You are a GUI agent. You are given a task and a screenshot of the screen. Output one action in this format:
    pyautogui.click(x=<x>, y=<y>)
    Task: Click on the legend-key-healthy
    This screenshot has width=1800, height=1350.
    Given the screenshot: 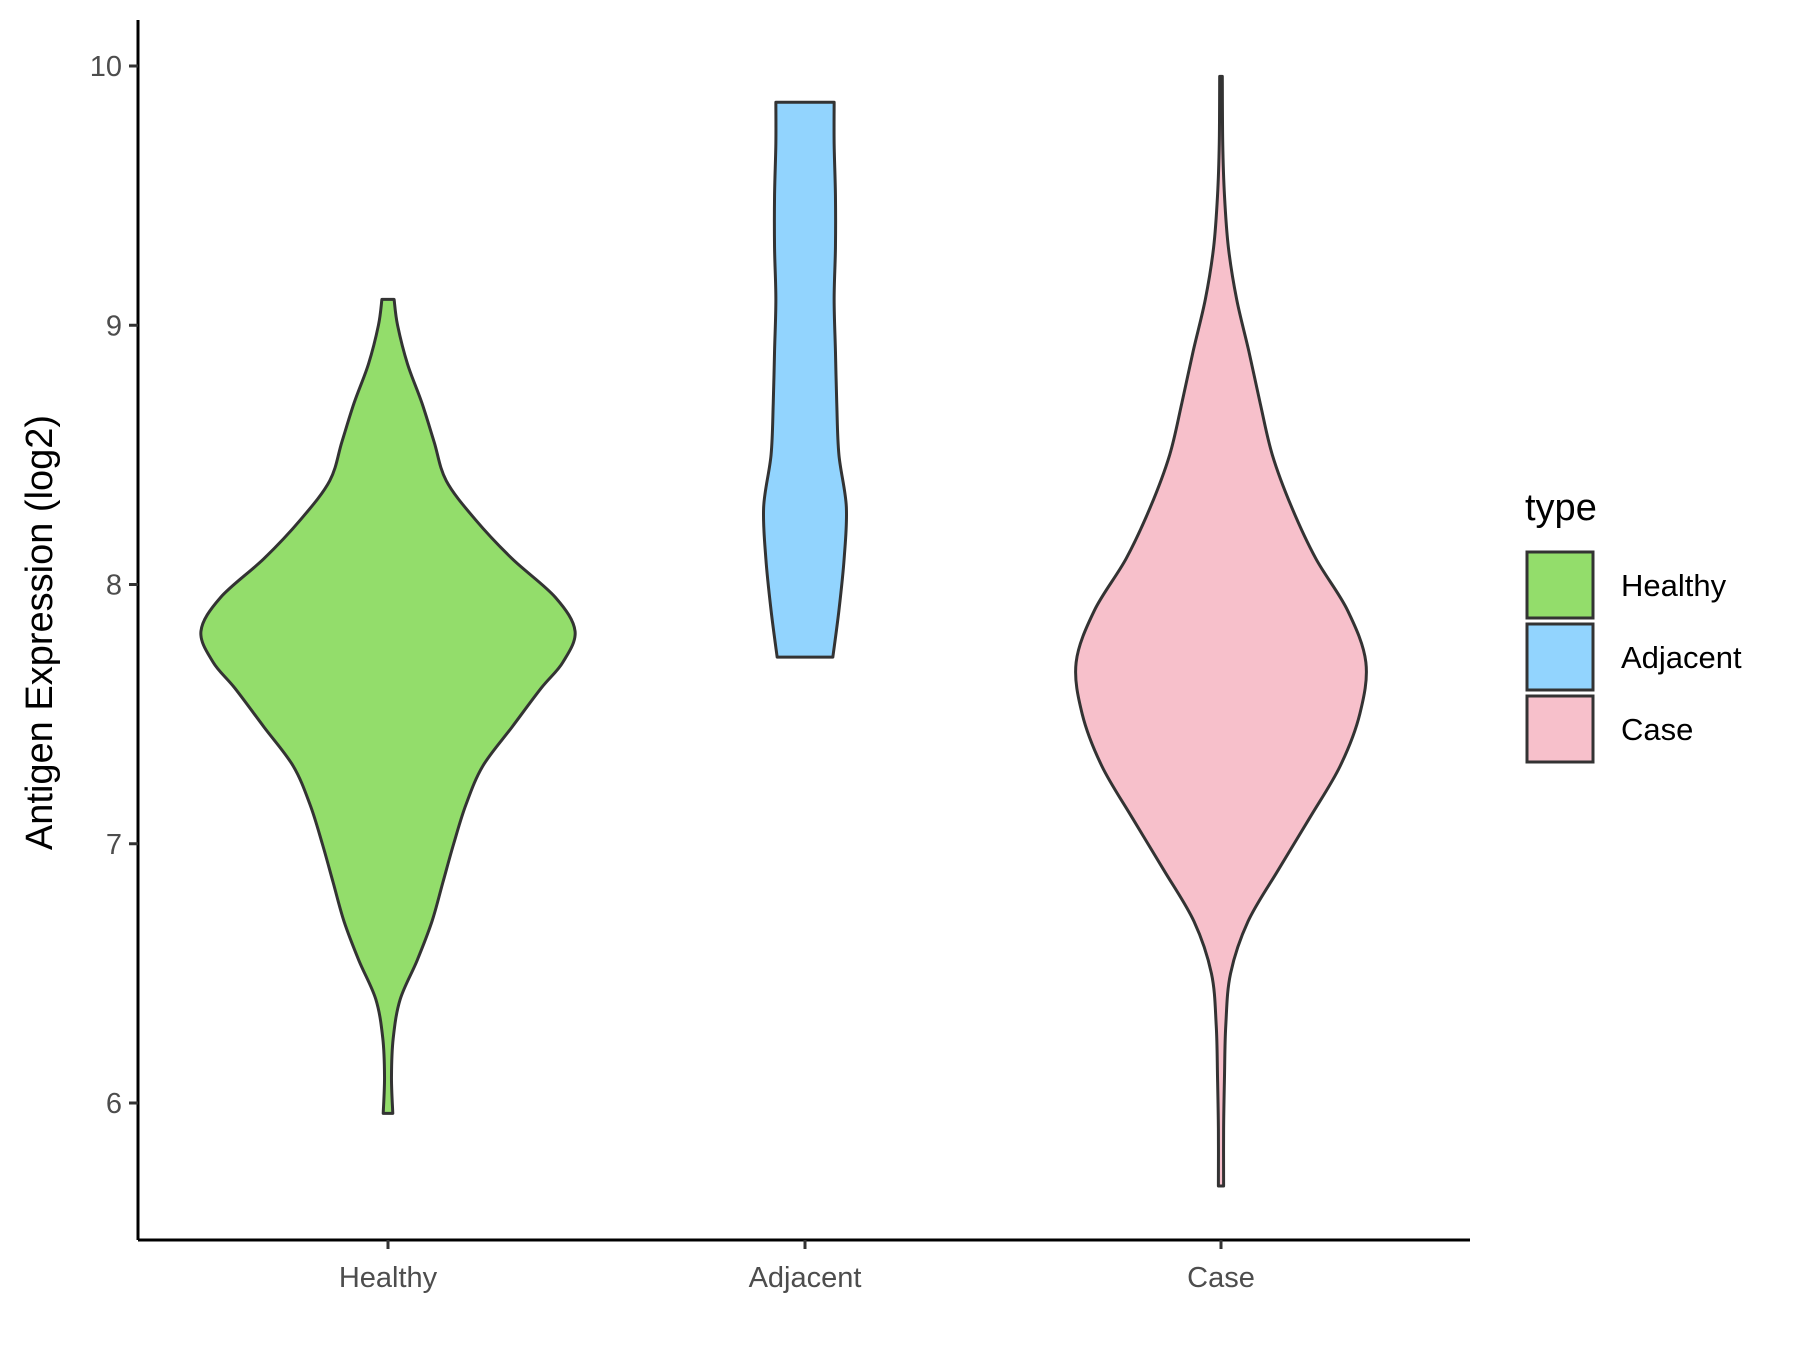 What is the action you would take?
    pyautogui.click(x=1560, y=585)
    